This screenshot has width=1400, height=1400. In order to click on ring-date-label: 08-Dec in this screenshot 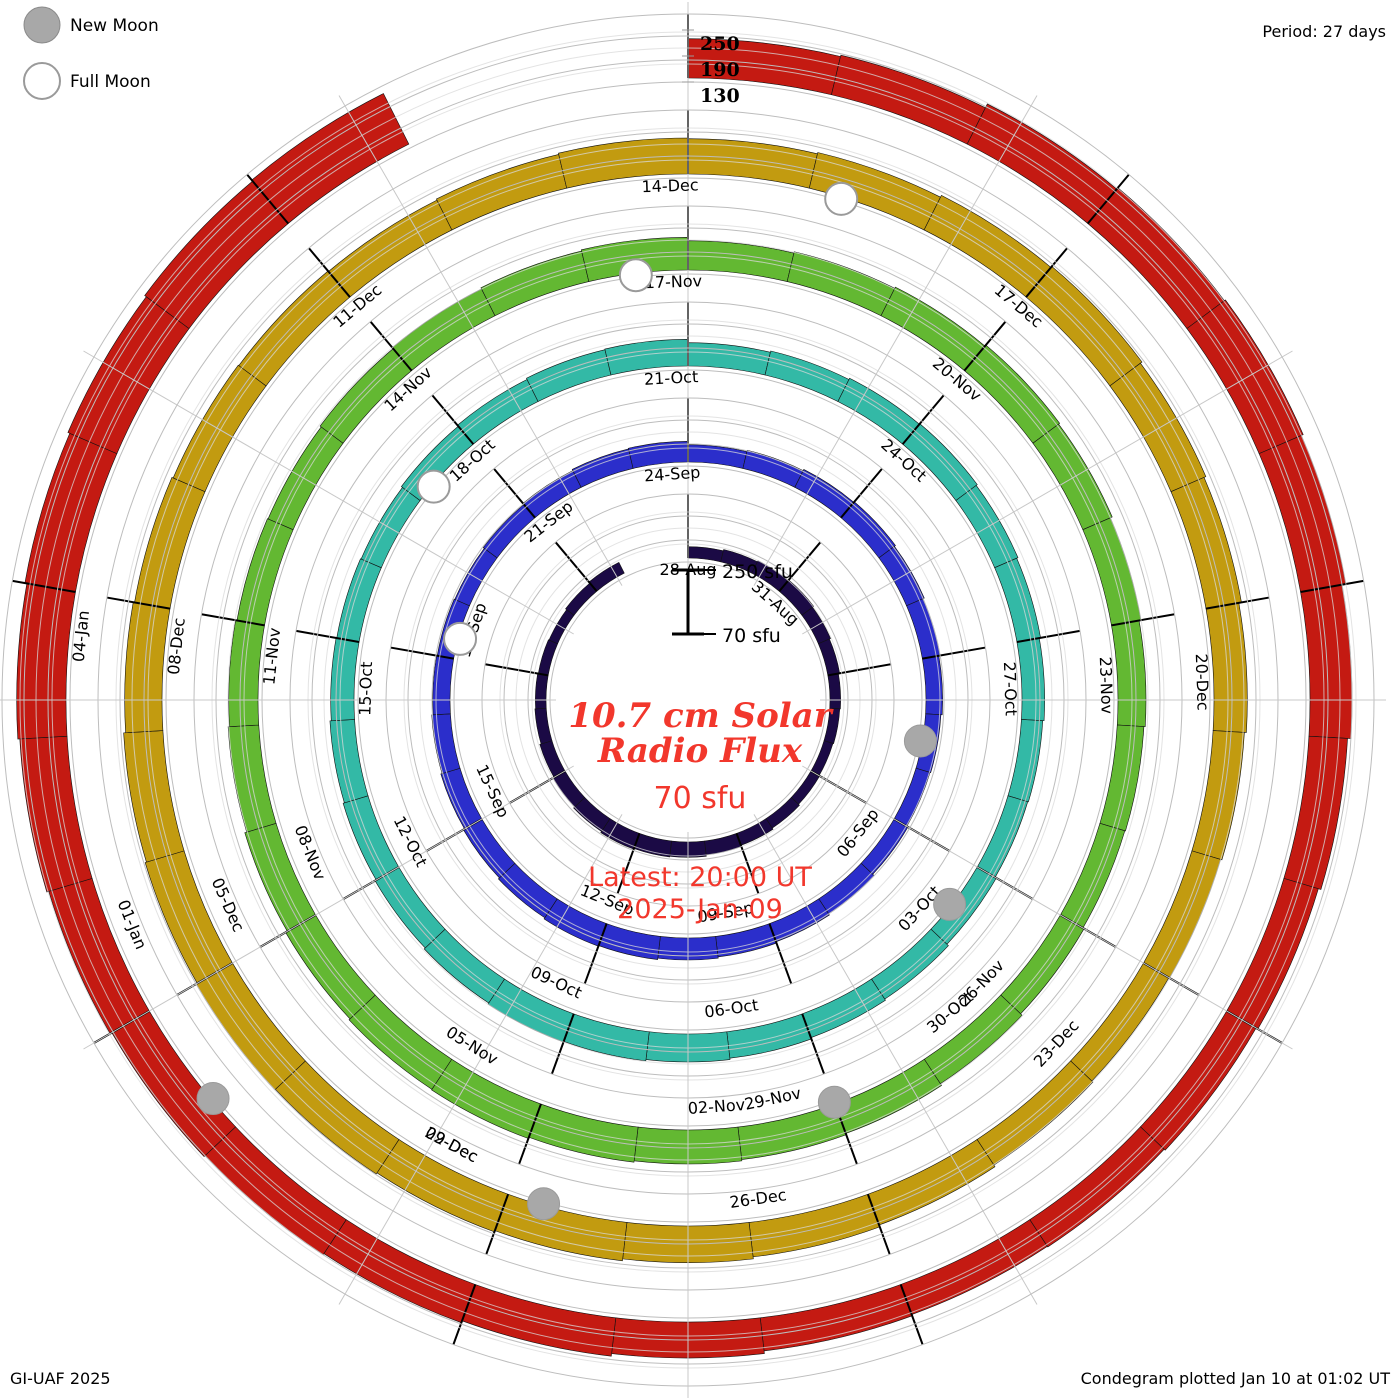, I will do `click(176, 646)`.